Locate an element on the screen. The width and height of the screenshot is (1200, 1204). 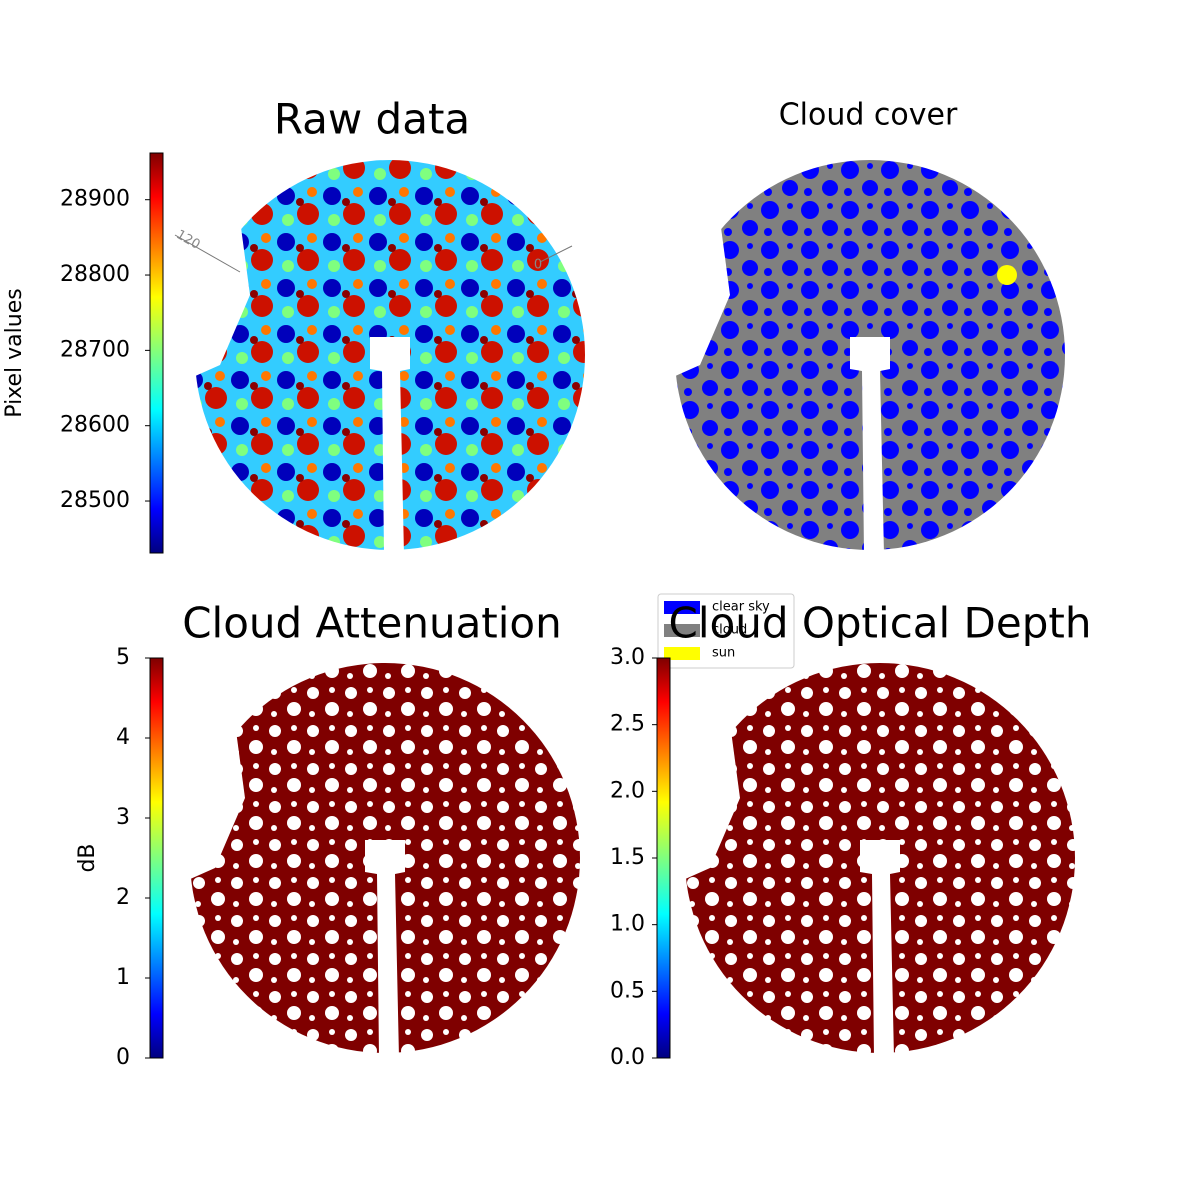
colorbar-tick-label: 2.5 is located at coordinates (627, 724).